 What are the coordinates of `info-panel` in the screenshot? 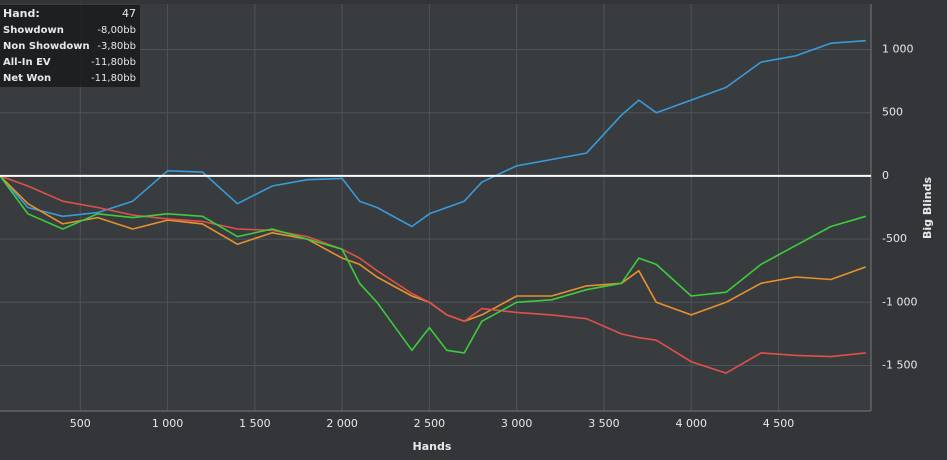 It's located at (70, 46).